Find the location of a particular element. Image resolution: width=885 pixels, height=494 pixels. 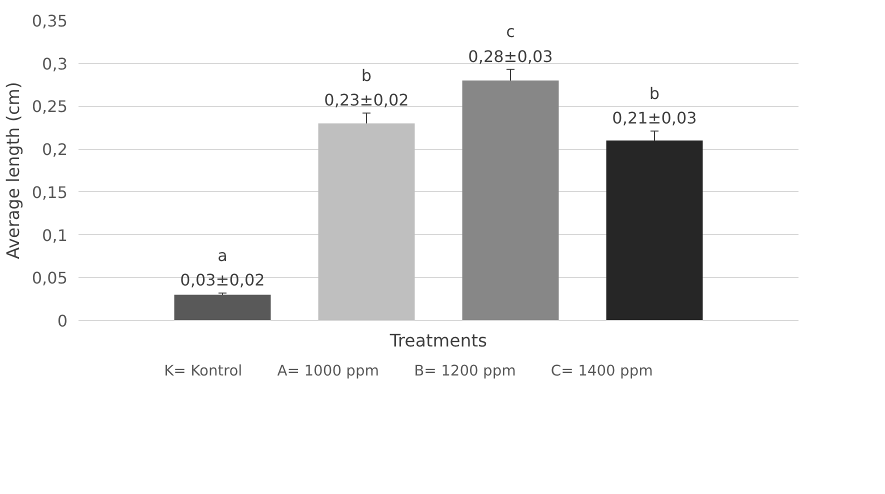

y-tick-label: 0,3 is located at coordinates (55, 64).